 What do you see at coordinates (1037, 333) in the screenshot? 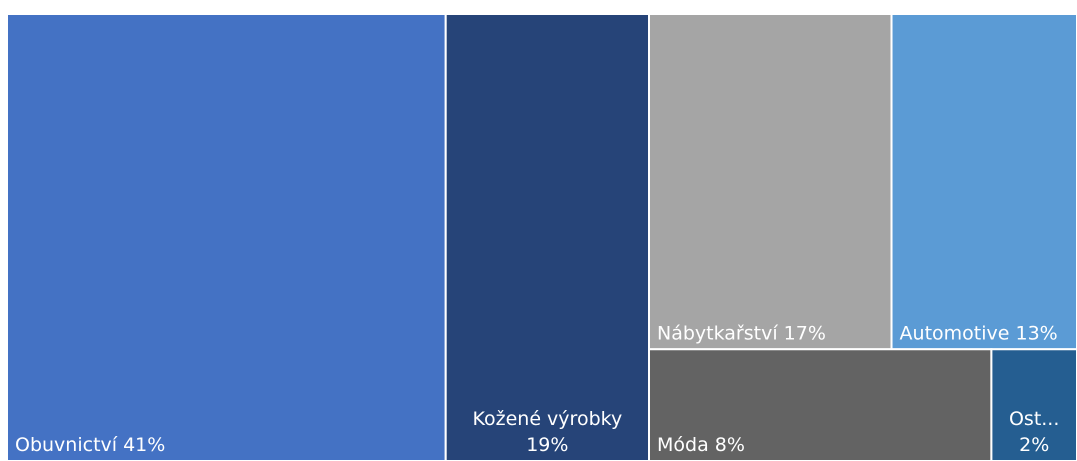
I see `value-label: 13%` at bounding box center [1037, 333].